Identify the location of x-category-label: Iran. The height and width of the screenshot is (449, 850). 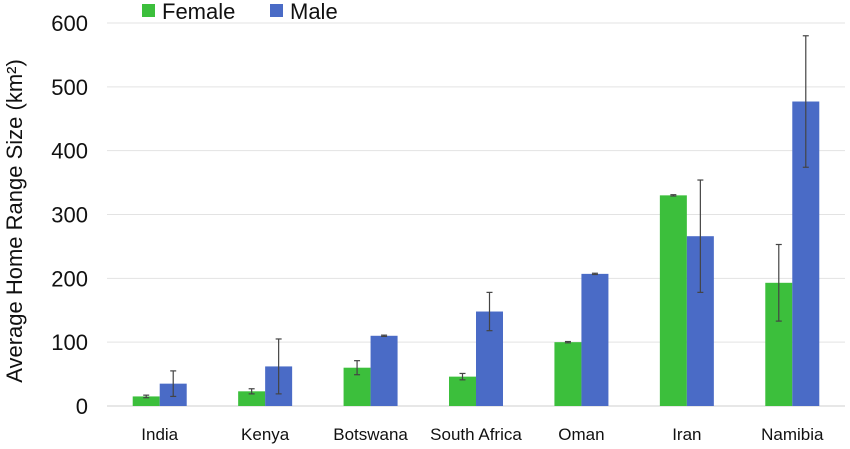
(686, 434).